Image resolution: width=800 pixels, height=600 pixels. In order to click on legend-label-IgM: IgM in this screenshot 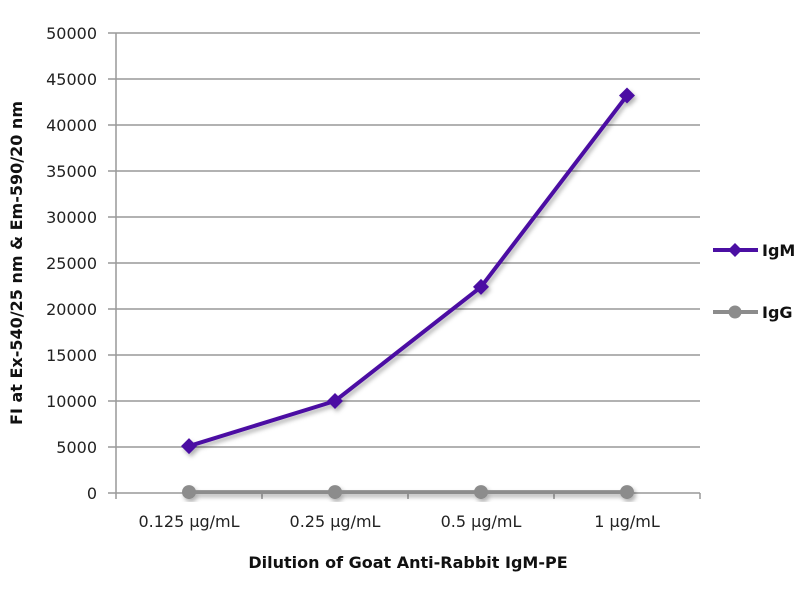, I will do `click(778, 250)`.